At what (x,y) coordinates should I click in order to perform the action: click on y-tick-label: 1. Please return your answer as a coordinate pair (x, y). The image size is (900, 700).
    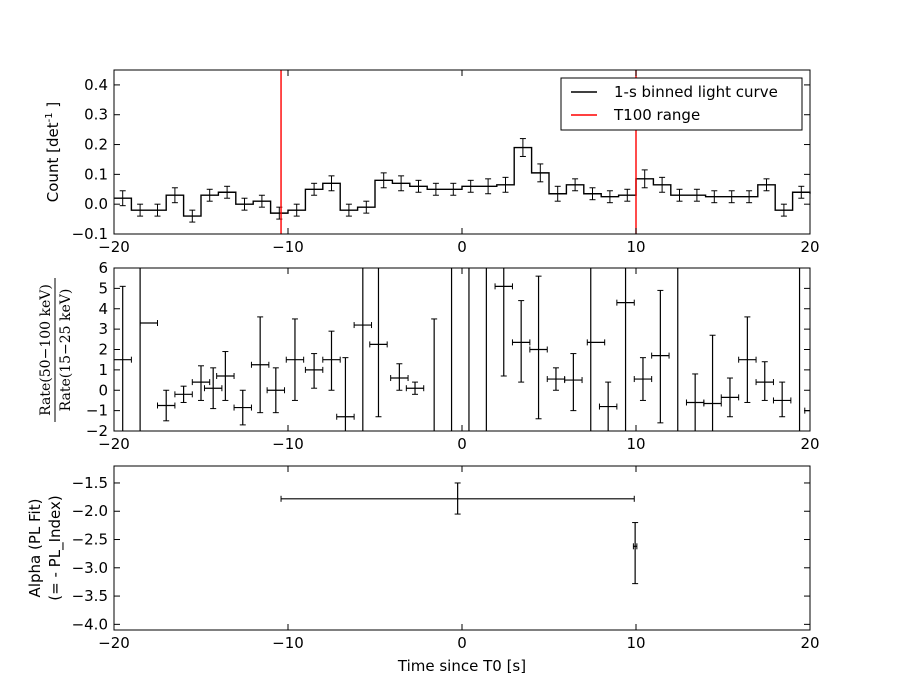
    Looking at the image, I should click on (103, 370).